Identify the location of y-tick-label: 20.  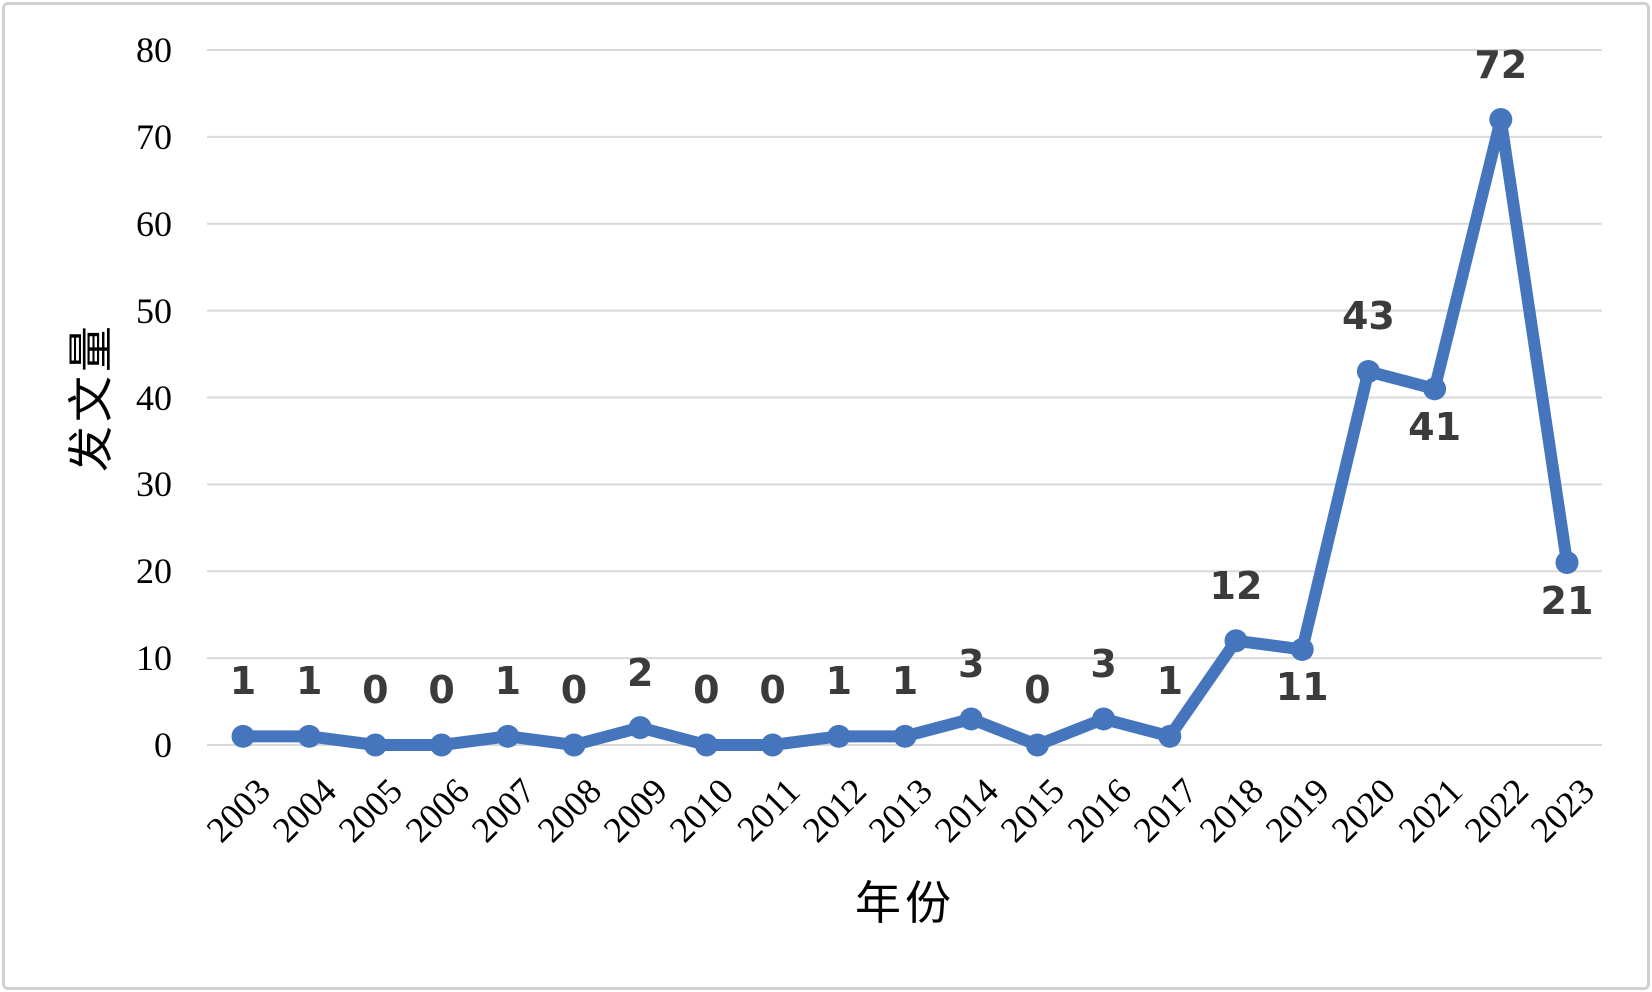
(154, 571).